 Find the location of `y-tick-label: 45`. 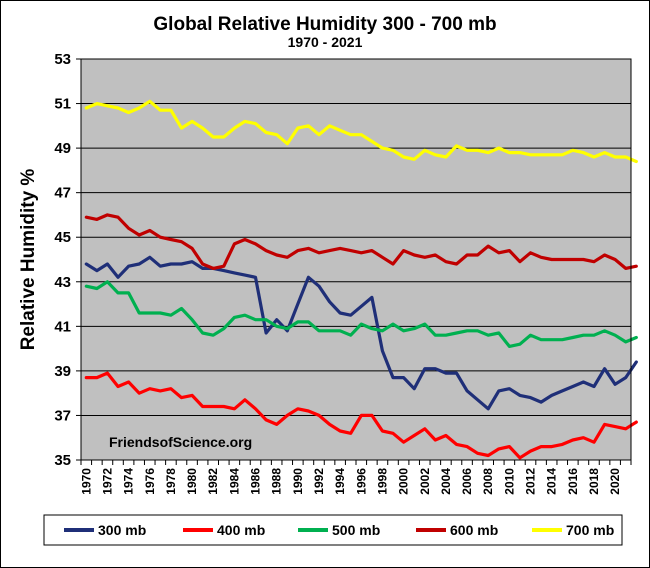

y-tick-label: 45 is located at coordinates (62, 237).